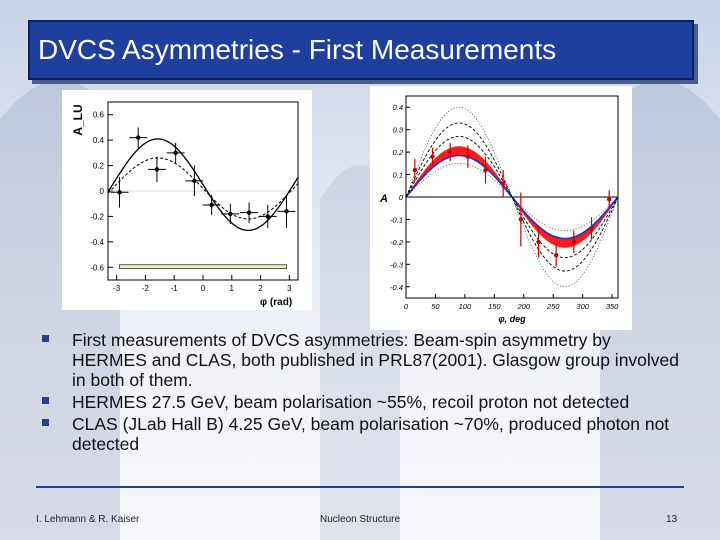 The width and height of the screenshot is (720, 540). I want to click on x-tick-label: 150, so click(494, 306).